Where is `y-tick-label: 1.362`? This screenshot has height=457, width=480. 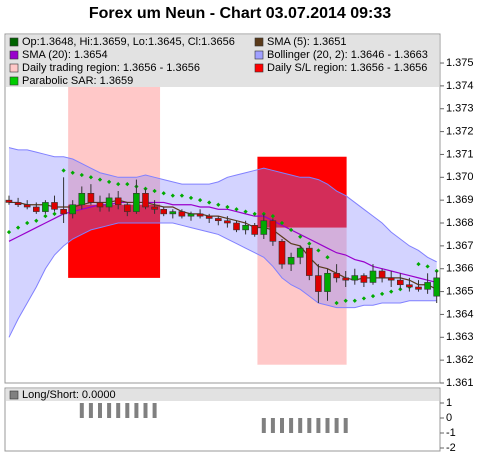
y-tick-label: 1.362 is located at coordinates (460, 360).